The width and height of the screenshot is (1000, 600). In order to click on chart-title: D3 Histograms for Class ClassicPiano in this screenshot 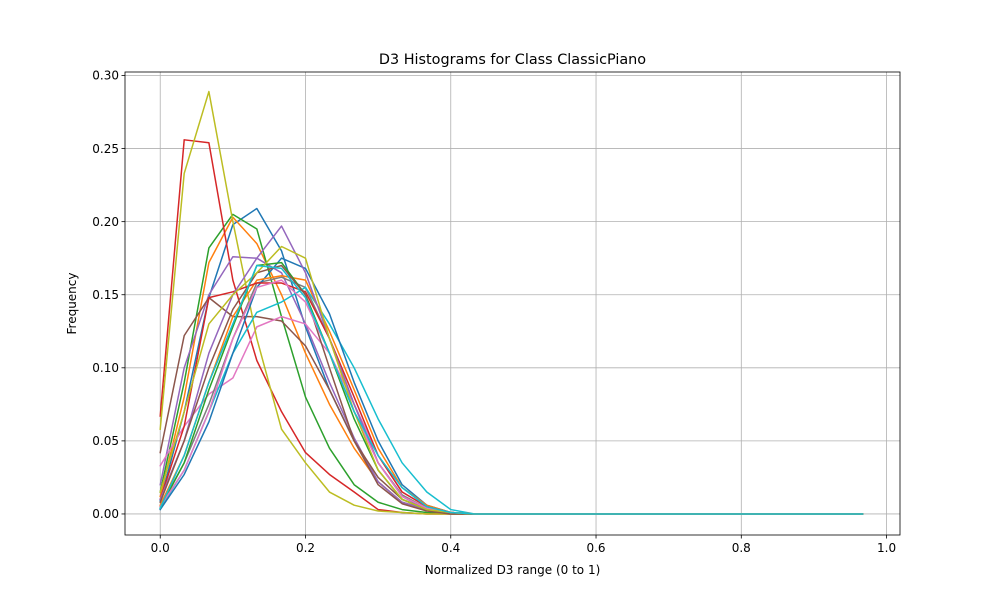, I will do `click(512, 60)`.